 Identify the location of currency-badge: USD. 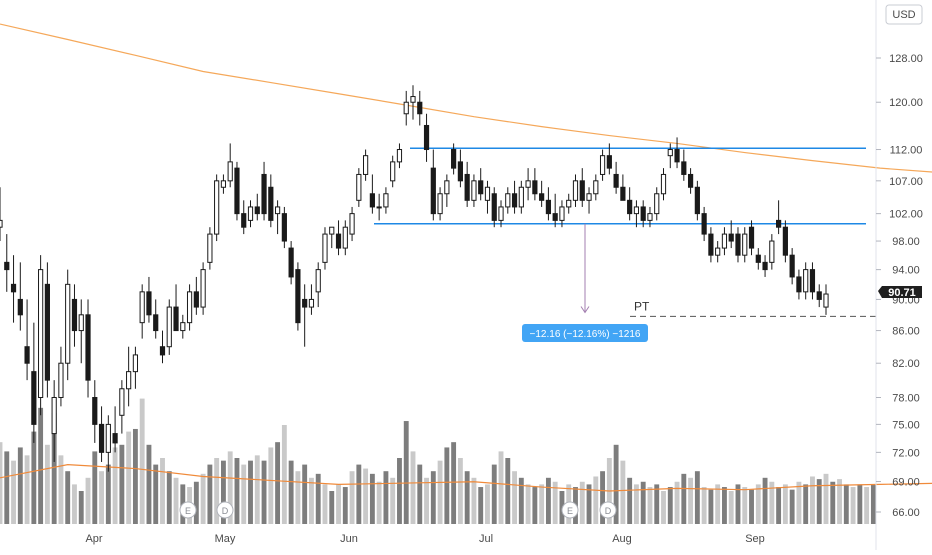
(904, 14).